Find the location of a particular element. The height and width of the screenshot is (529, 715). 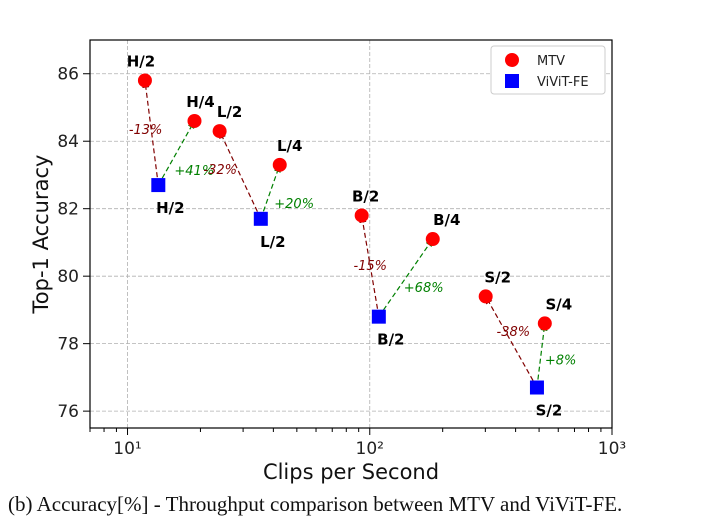

legend-box is located at coordinates (548, 70).